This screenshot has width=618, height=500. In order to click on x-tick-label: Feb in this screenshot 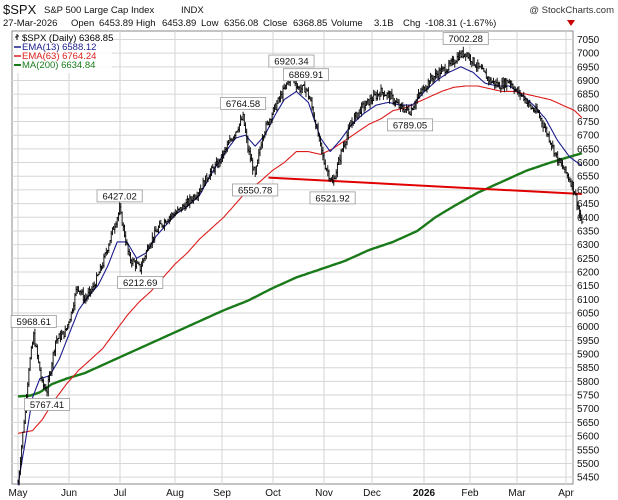, I will do `click(470, 493)`.